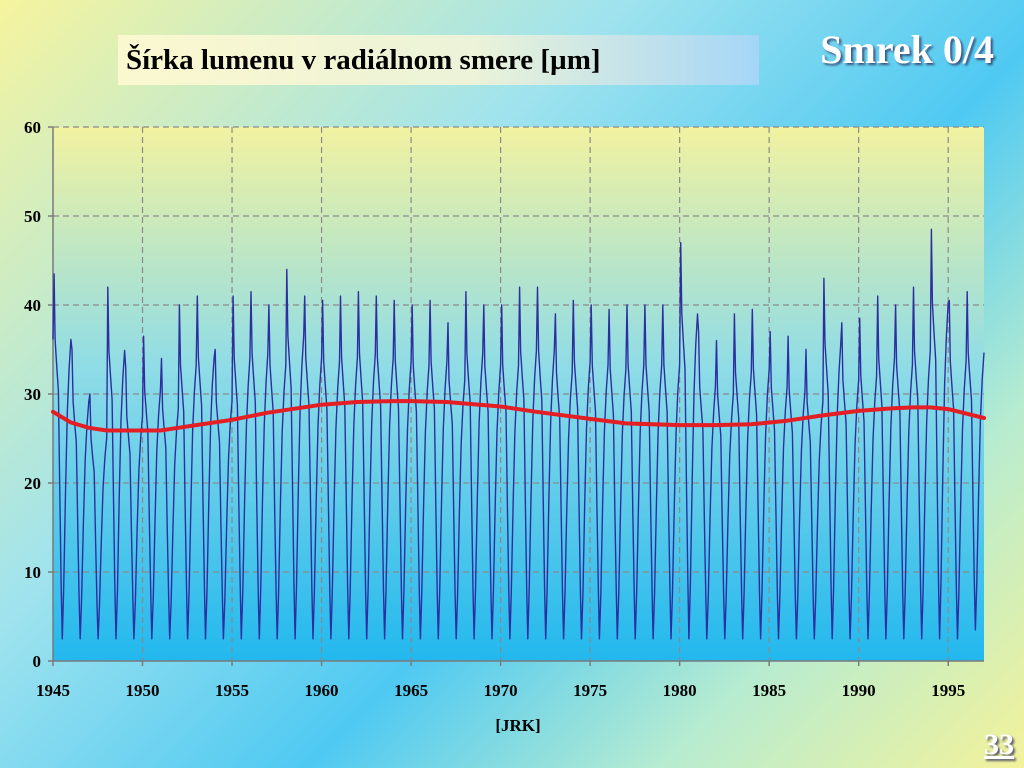 The height and width of the screenshot is (768, 1024). I want to click on x-tick-label: 1950, so click(143, 690).